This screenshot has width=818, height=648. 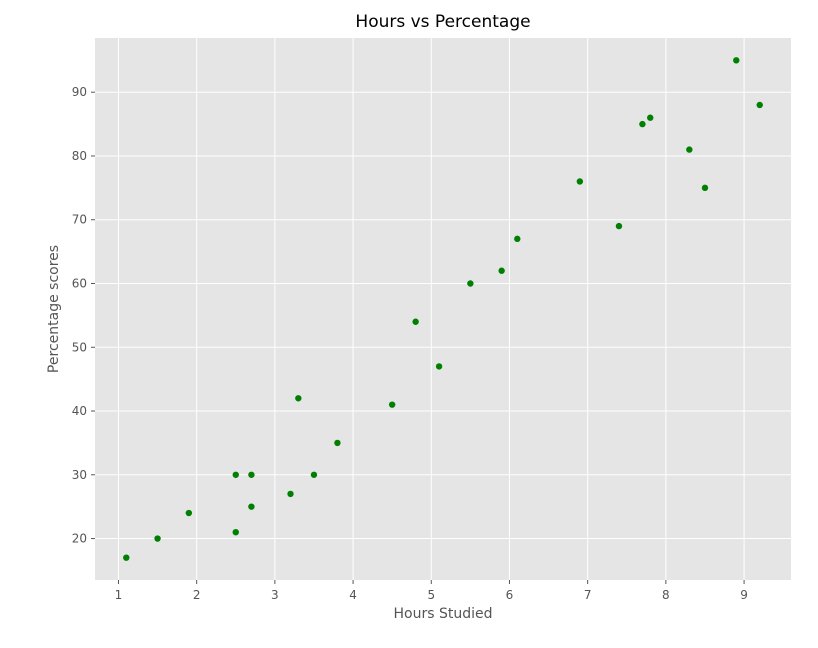 I want to click on y-tick-label: 50, so click(x=79, y=347).